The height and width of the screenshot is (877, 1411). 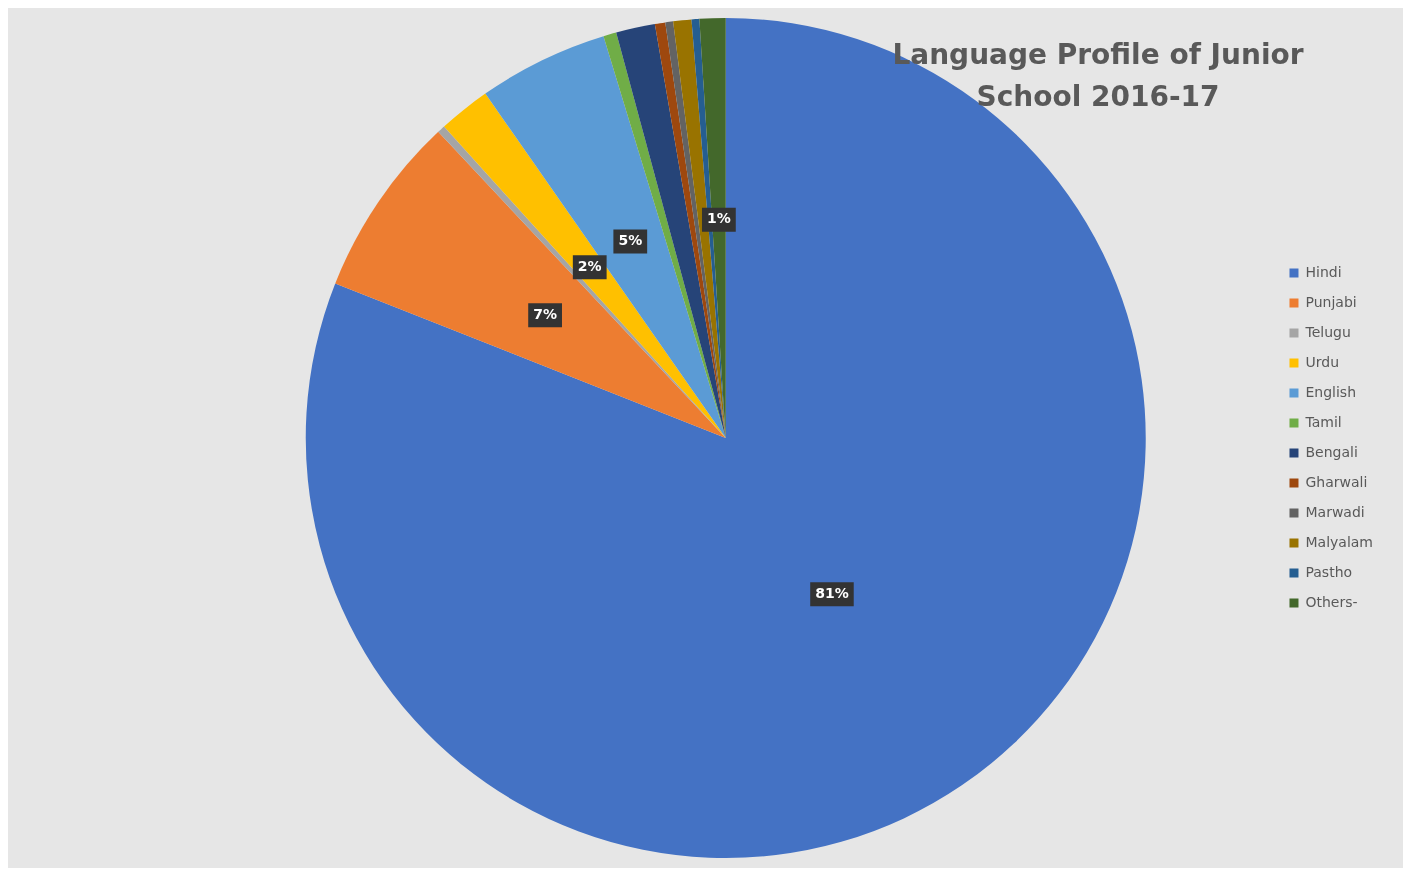 What do you see at coordinates (1323, 421) in the screenshot?
I see `legend-label: Tamil` at bounding box center [1323, 421].